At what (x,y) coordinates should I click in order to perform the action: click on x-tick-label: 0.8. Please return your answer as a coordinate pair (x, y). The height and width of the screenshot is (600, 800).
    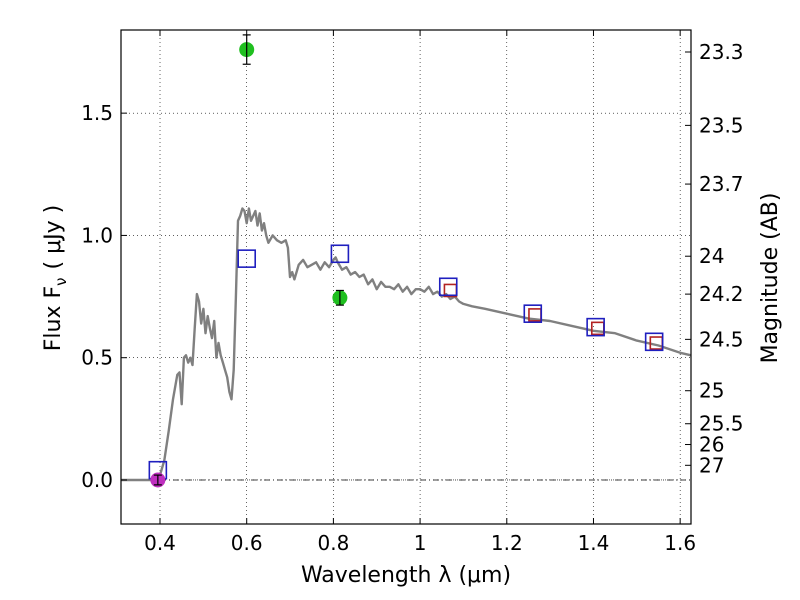
    Looking at the image, I should click on (333, 543).